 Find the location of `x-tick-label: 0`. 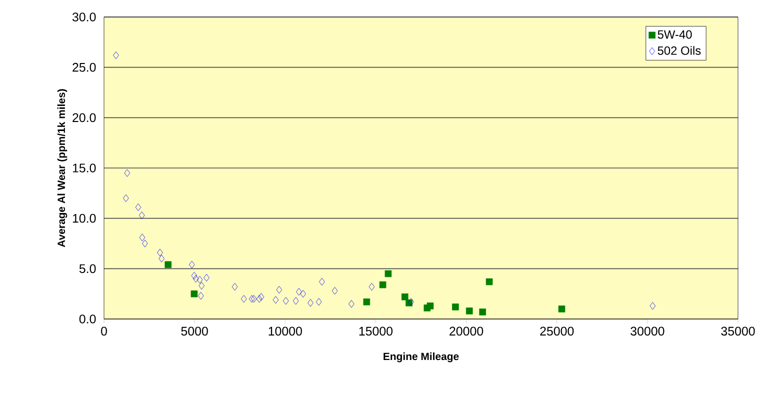

x-tick-label: 0 is located at coordinates (104, 331).